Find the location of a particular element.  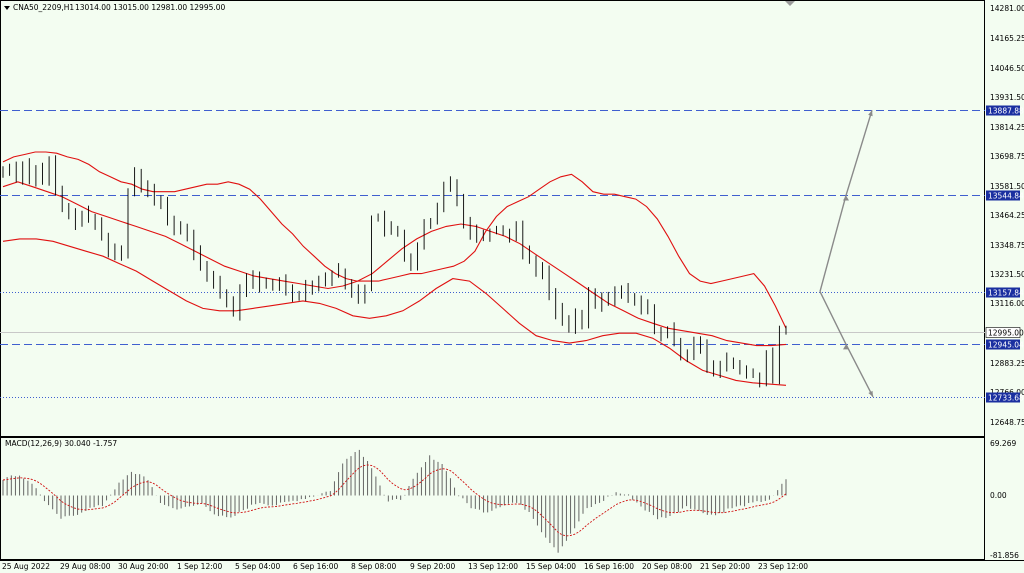

price-tick: 13464.25 is located at coordinates (1007, 215).